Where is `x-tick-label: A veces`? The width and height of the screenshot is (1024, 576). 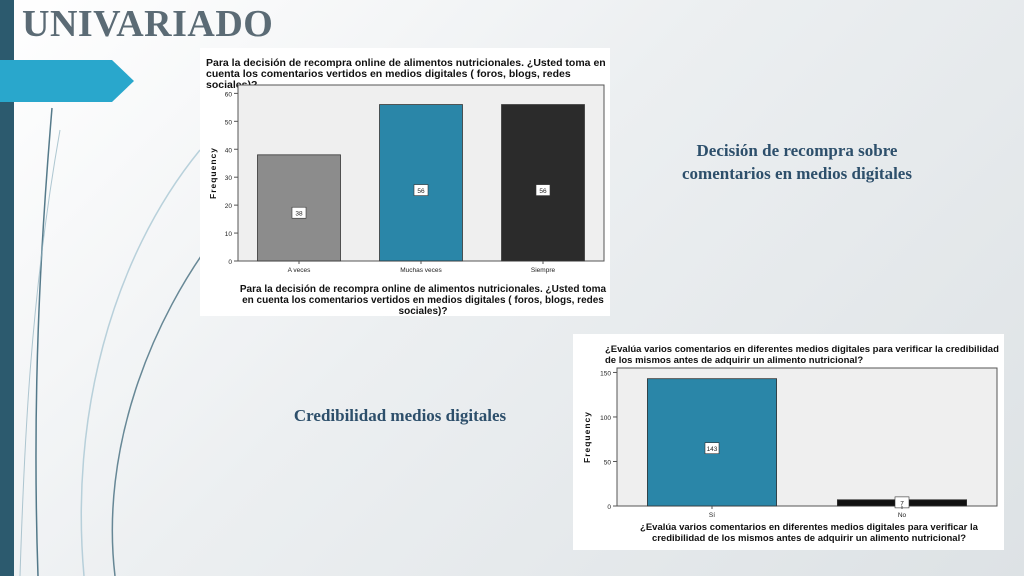
x-tick-label: A veces is located at coordinates (300, 270).